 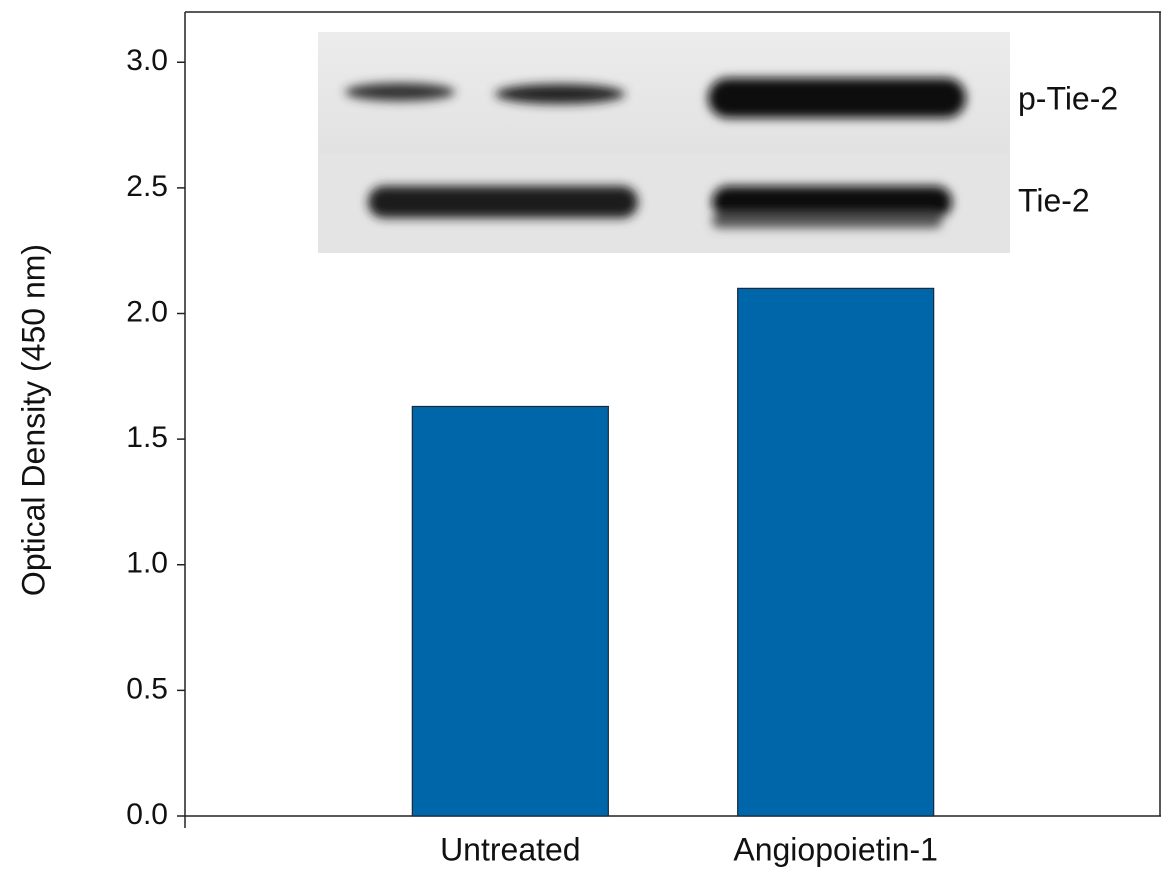 I want to click on y-tick-label: 2.0, so click(x=147, y=311).